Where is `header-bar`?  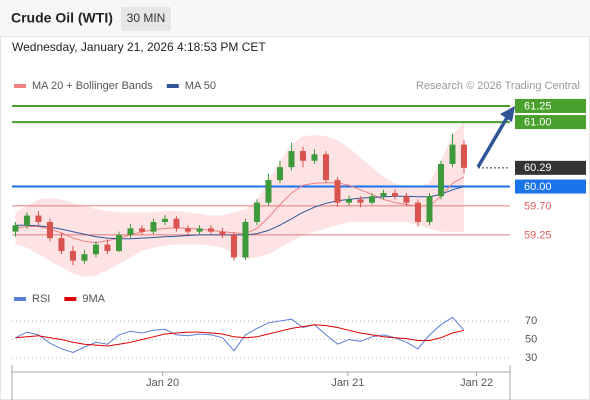
header-bar is located at coordinates (295, 18).